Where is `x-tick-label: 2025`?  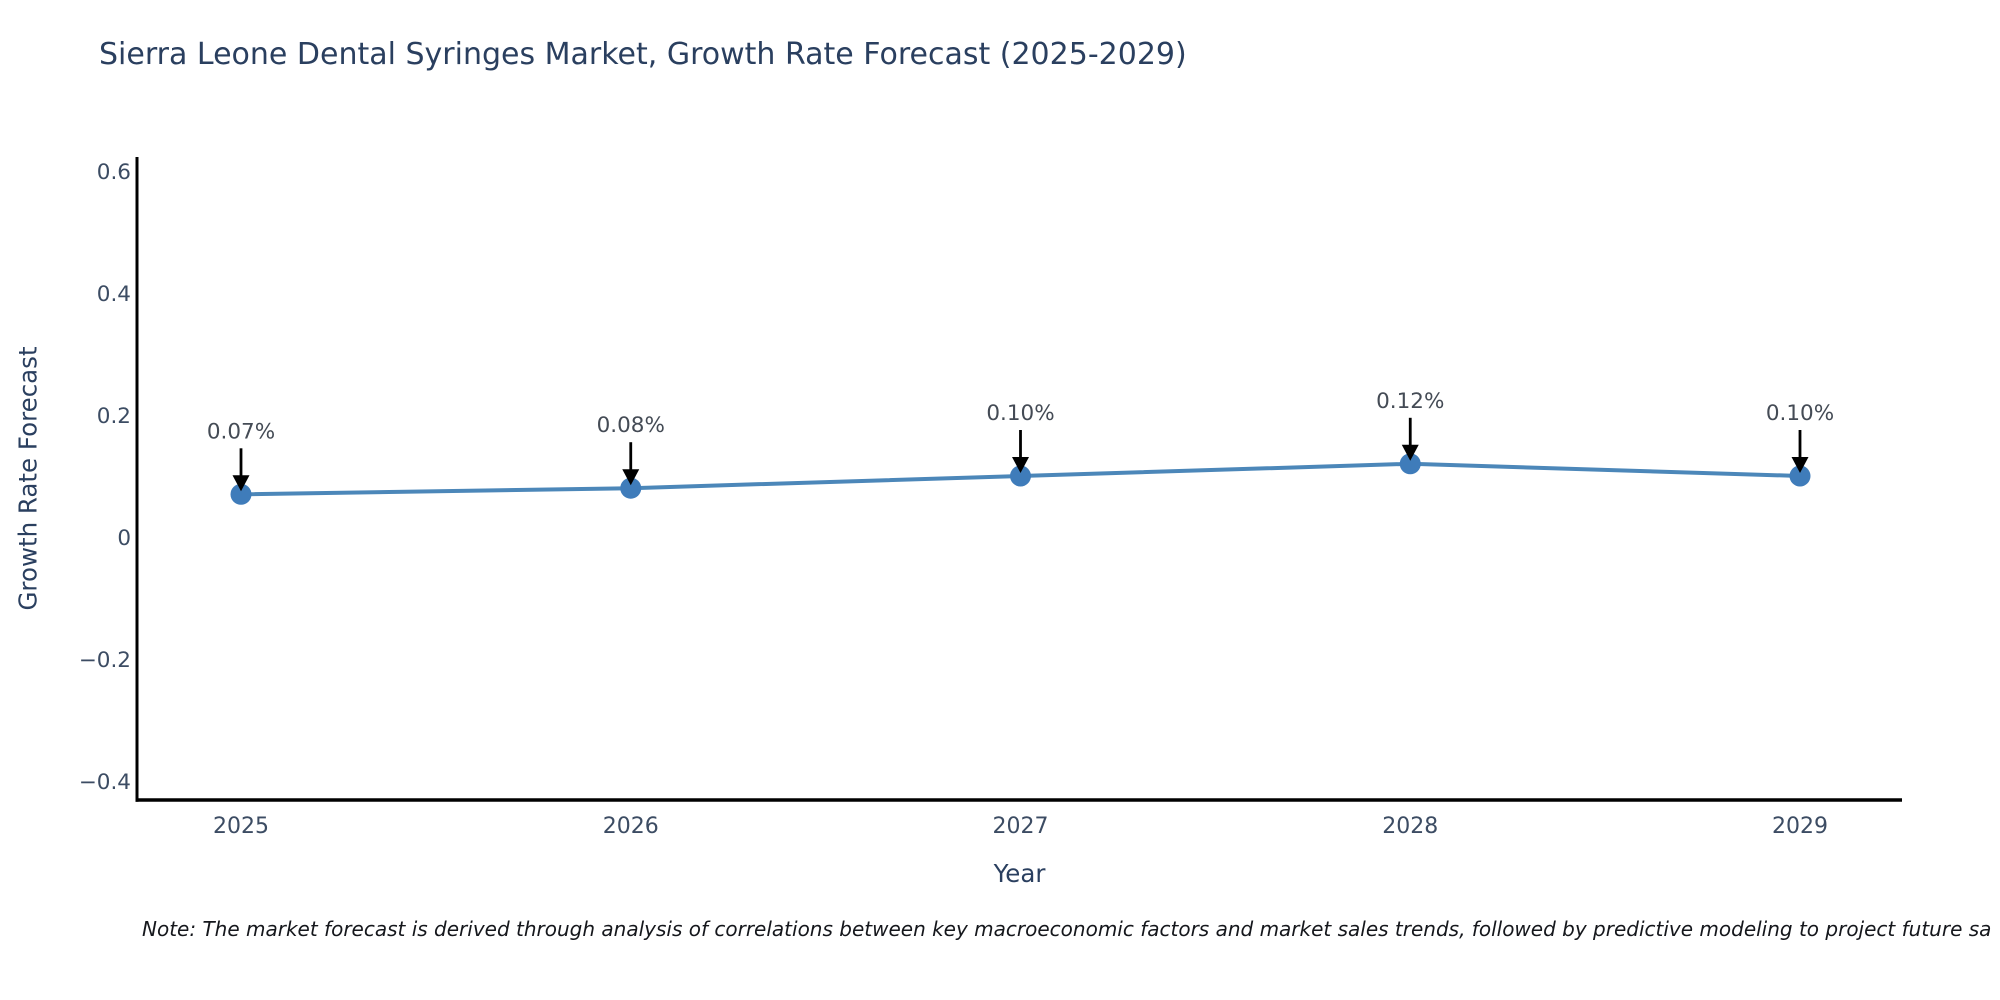 x-tick-label: 2025 is located at coordinates (241, 826).